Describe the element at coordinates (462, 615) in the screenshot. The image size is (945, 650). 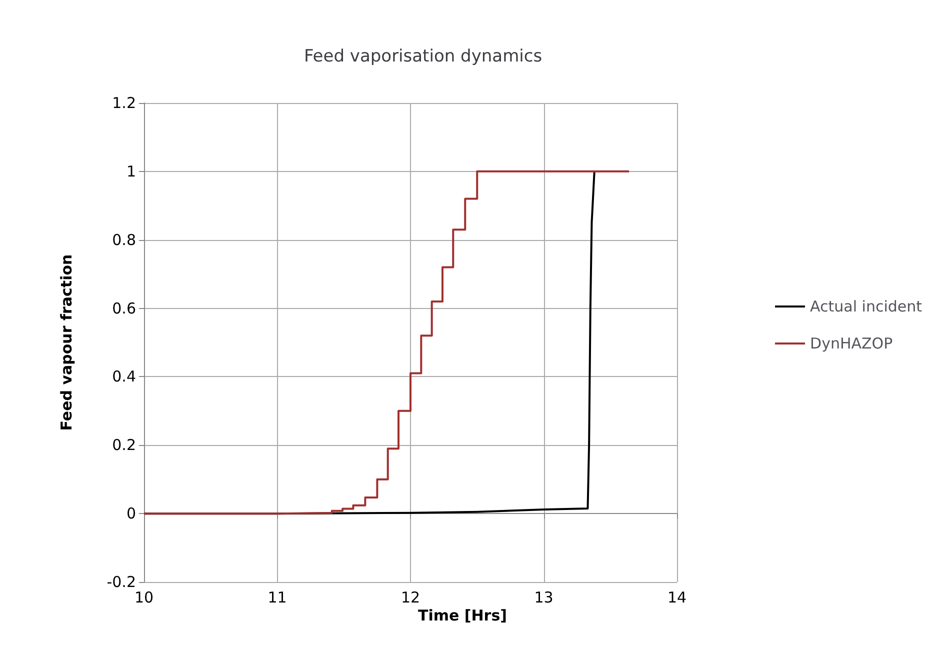
I see `x-axis-title: Time [Hrs]` at that location.